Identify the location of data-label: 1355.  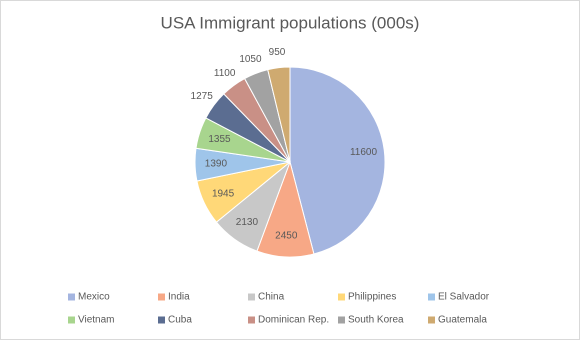
(219, 139).